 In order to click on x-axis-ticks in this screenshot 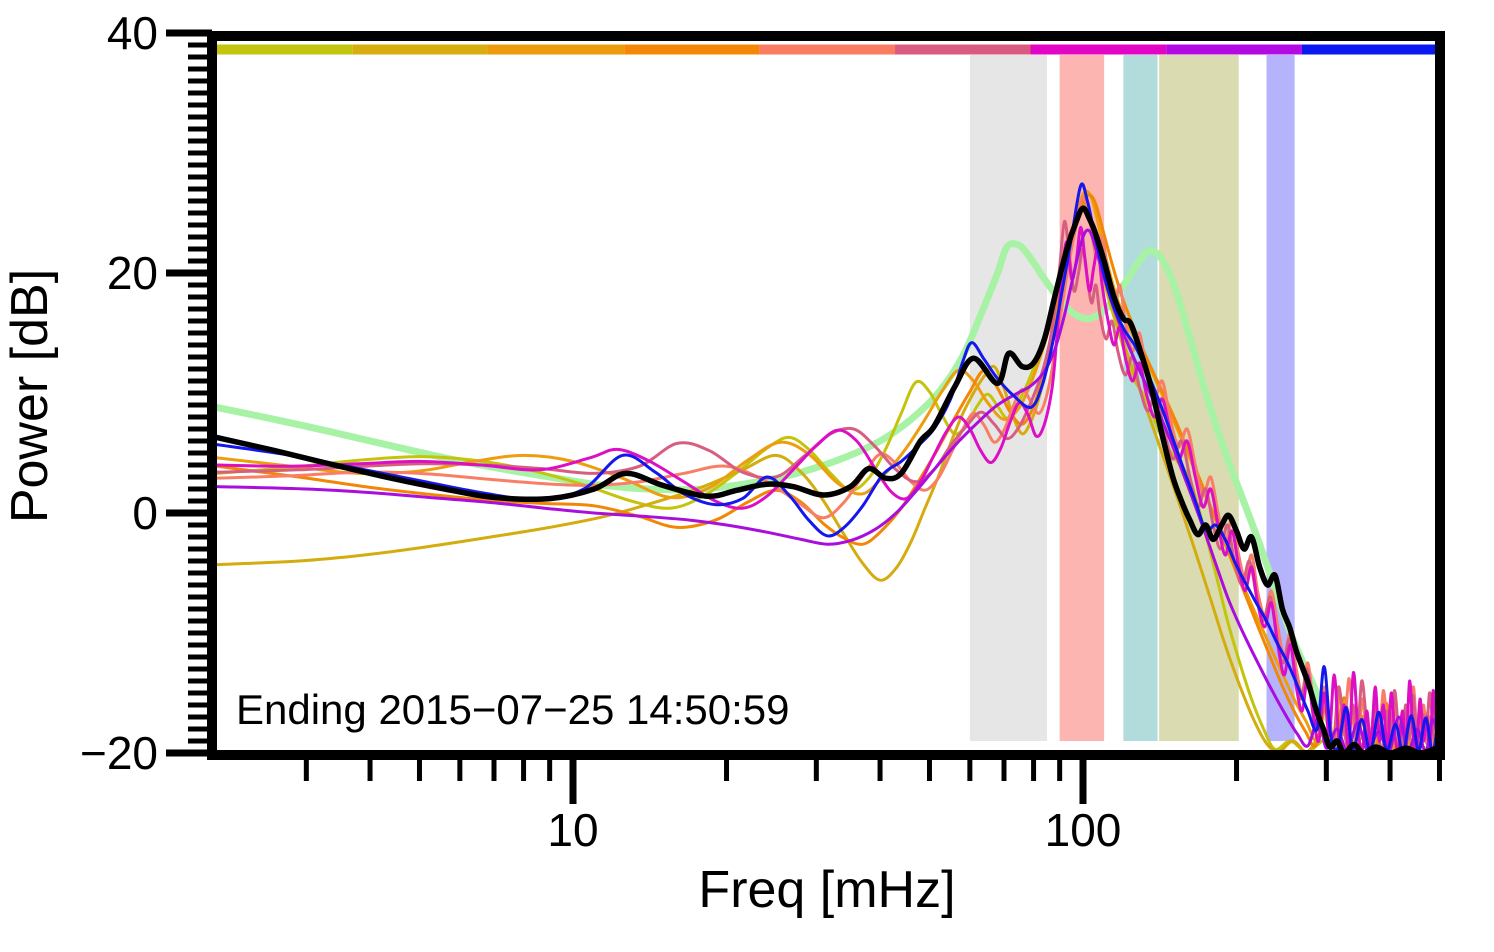, I will do `click(872, 779)`.